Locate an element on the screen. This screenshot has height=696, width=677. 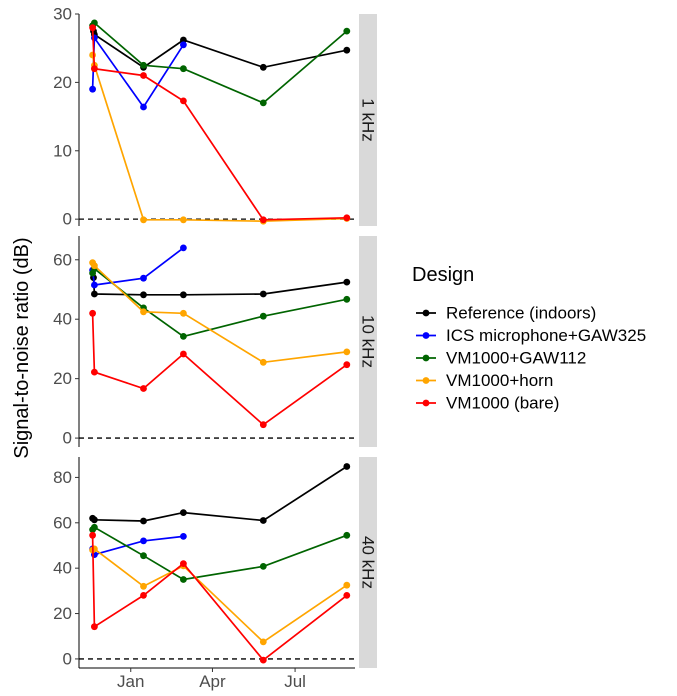
legend-label: VM1000+horn is located at coordinates (499, 380).